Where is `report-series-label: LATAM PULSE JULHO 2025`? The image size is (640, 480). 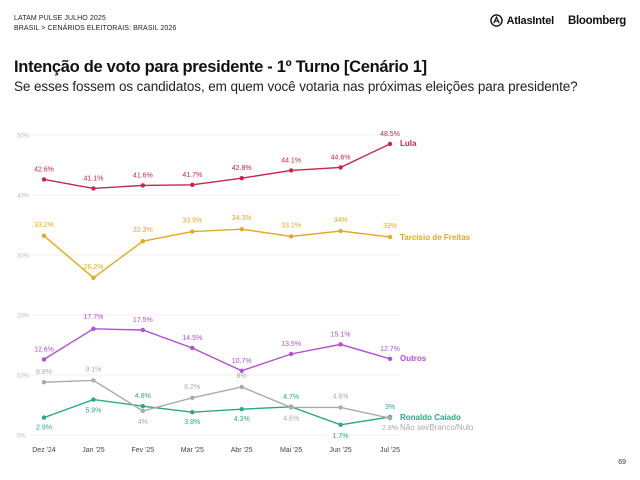 report-series-label: LATAM PULSE JULHO 2025 is located at coordinates (60, 18).